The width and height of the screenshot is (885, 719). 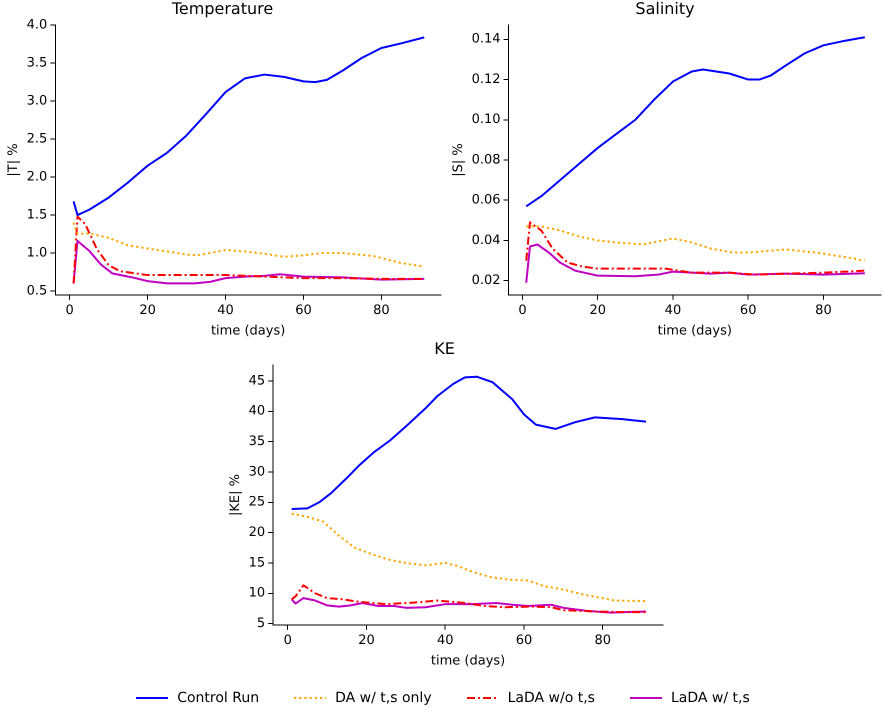 What do you see at coordinates (37, 290) in the screenshot?
I see `y-tick-label: 0.5` at bounding box center [37, 290].